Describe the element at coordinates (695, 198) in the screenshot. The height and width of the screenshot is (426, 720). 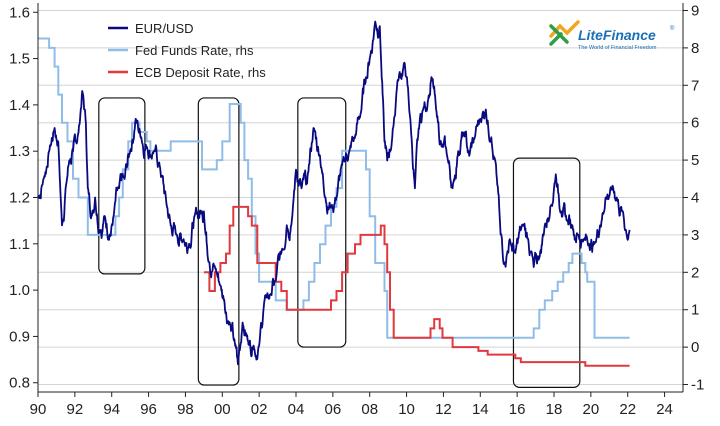
I see `right-tick-label: 4` at that location.